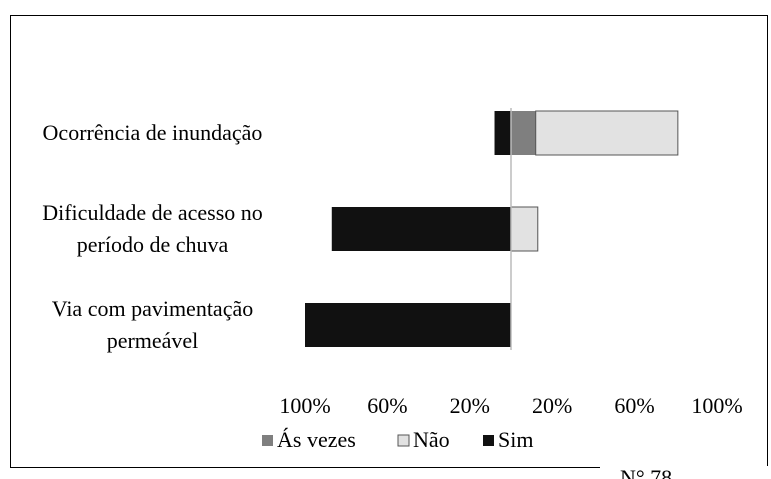 This screenshot has height=479, width=771. Describe the element at coordinates (646, 472) in the screenshot. I see `annotation: N° 78` at that location.